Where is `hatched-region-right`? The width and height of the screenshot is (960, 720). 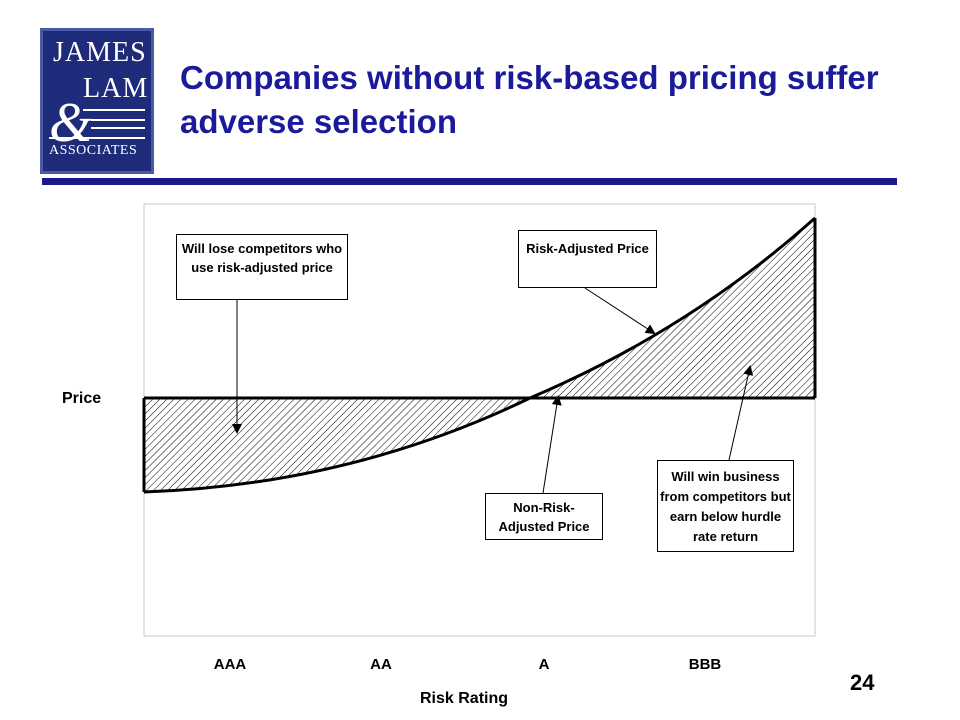
hatched-region-right is located at coordinates (672, 308).